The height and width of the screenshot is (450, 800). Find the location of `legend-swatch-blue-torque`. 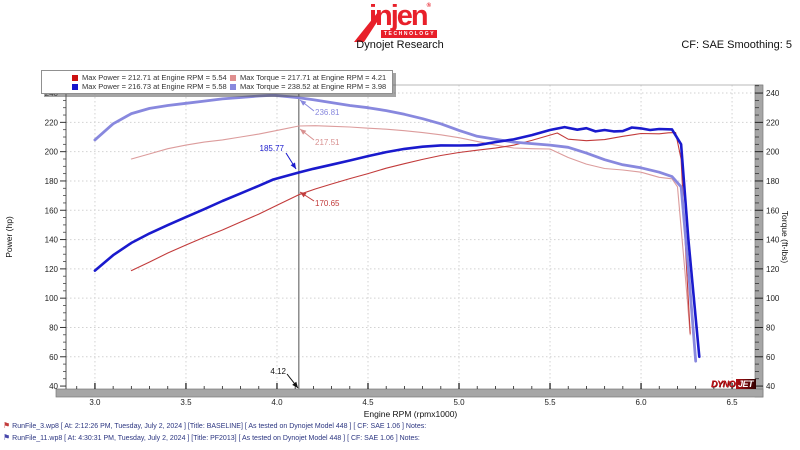

legend-swatch-blue-torque is located at coordinates (233, 86).